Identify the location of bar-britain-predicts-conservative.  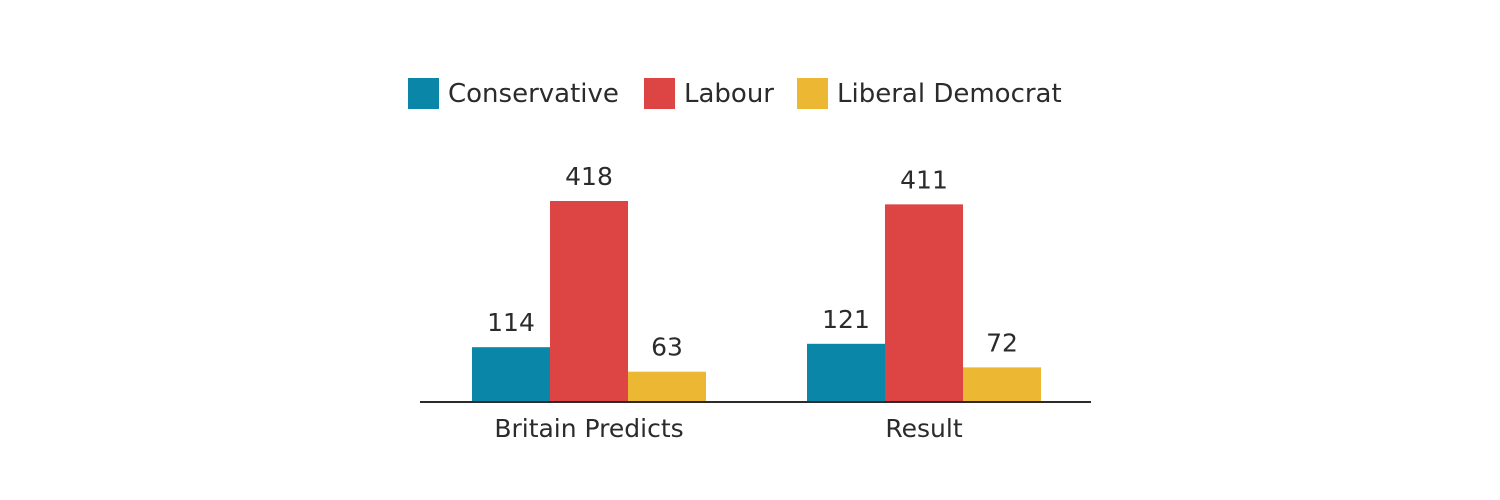
(511, 374).